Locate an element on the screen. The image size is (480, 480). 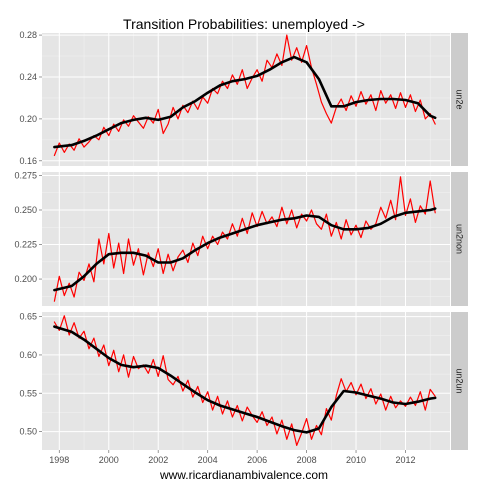
y-tick-label: 0.250 is located at coordinates (25, 210).